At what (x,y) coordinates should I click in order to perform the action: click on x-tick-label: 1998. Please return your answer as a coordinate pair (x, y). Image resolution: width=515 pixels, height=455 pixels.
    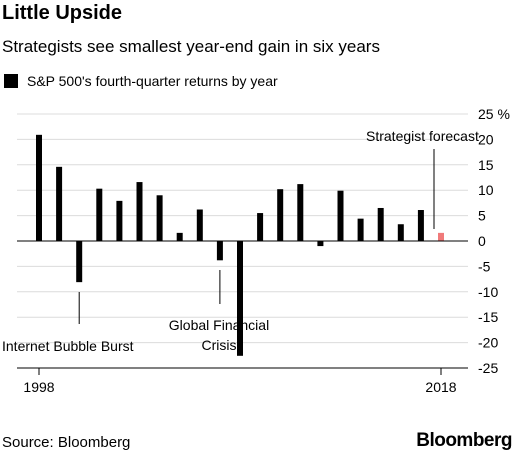
    Looking at the image, I should click on (38, 387).